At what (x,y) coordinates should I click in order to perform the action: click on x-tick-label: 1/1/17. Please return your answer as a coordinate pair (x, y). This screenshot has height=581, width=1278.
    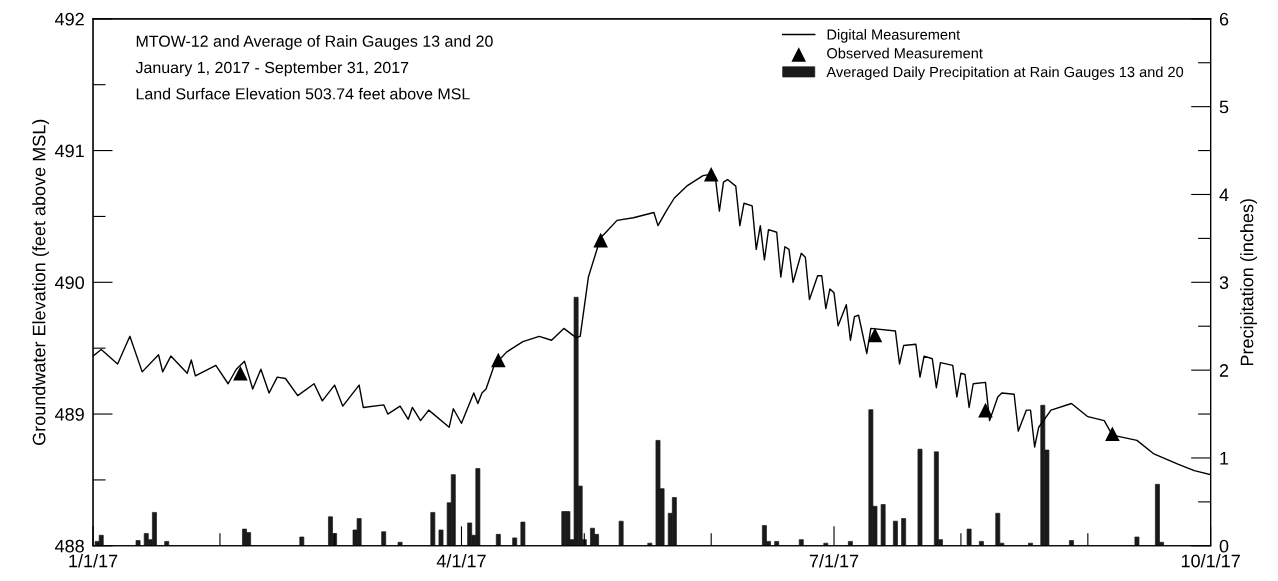
    Looking at the image, I should click on (93, 561).